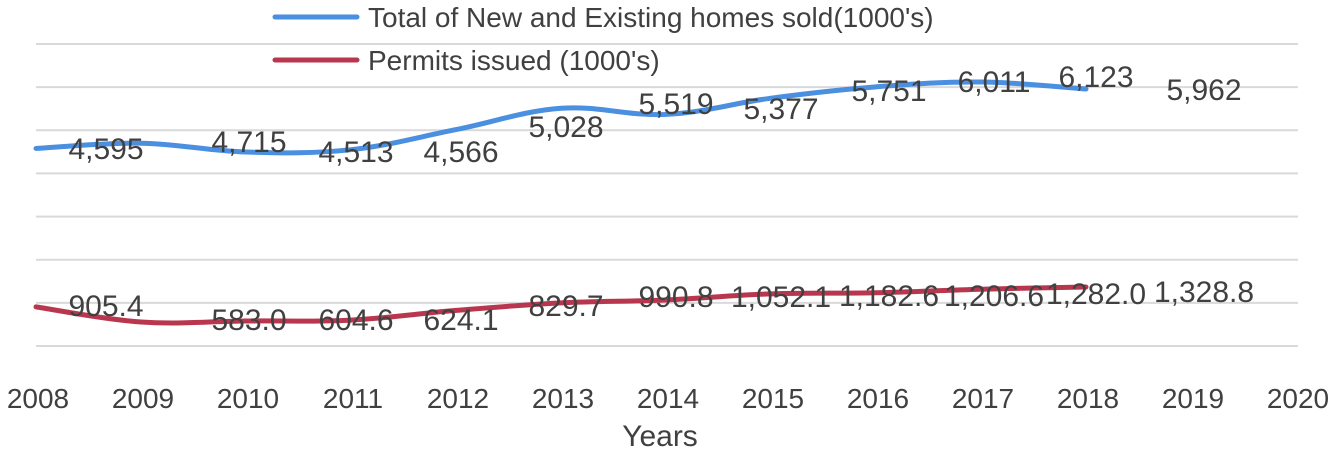  Describe the element at coordinates (565, 306) in the screenshot. I see `data-label-permits: 829.7` at that location.